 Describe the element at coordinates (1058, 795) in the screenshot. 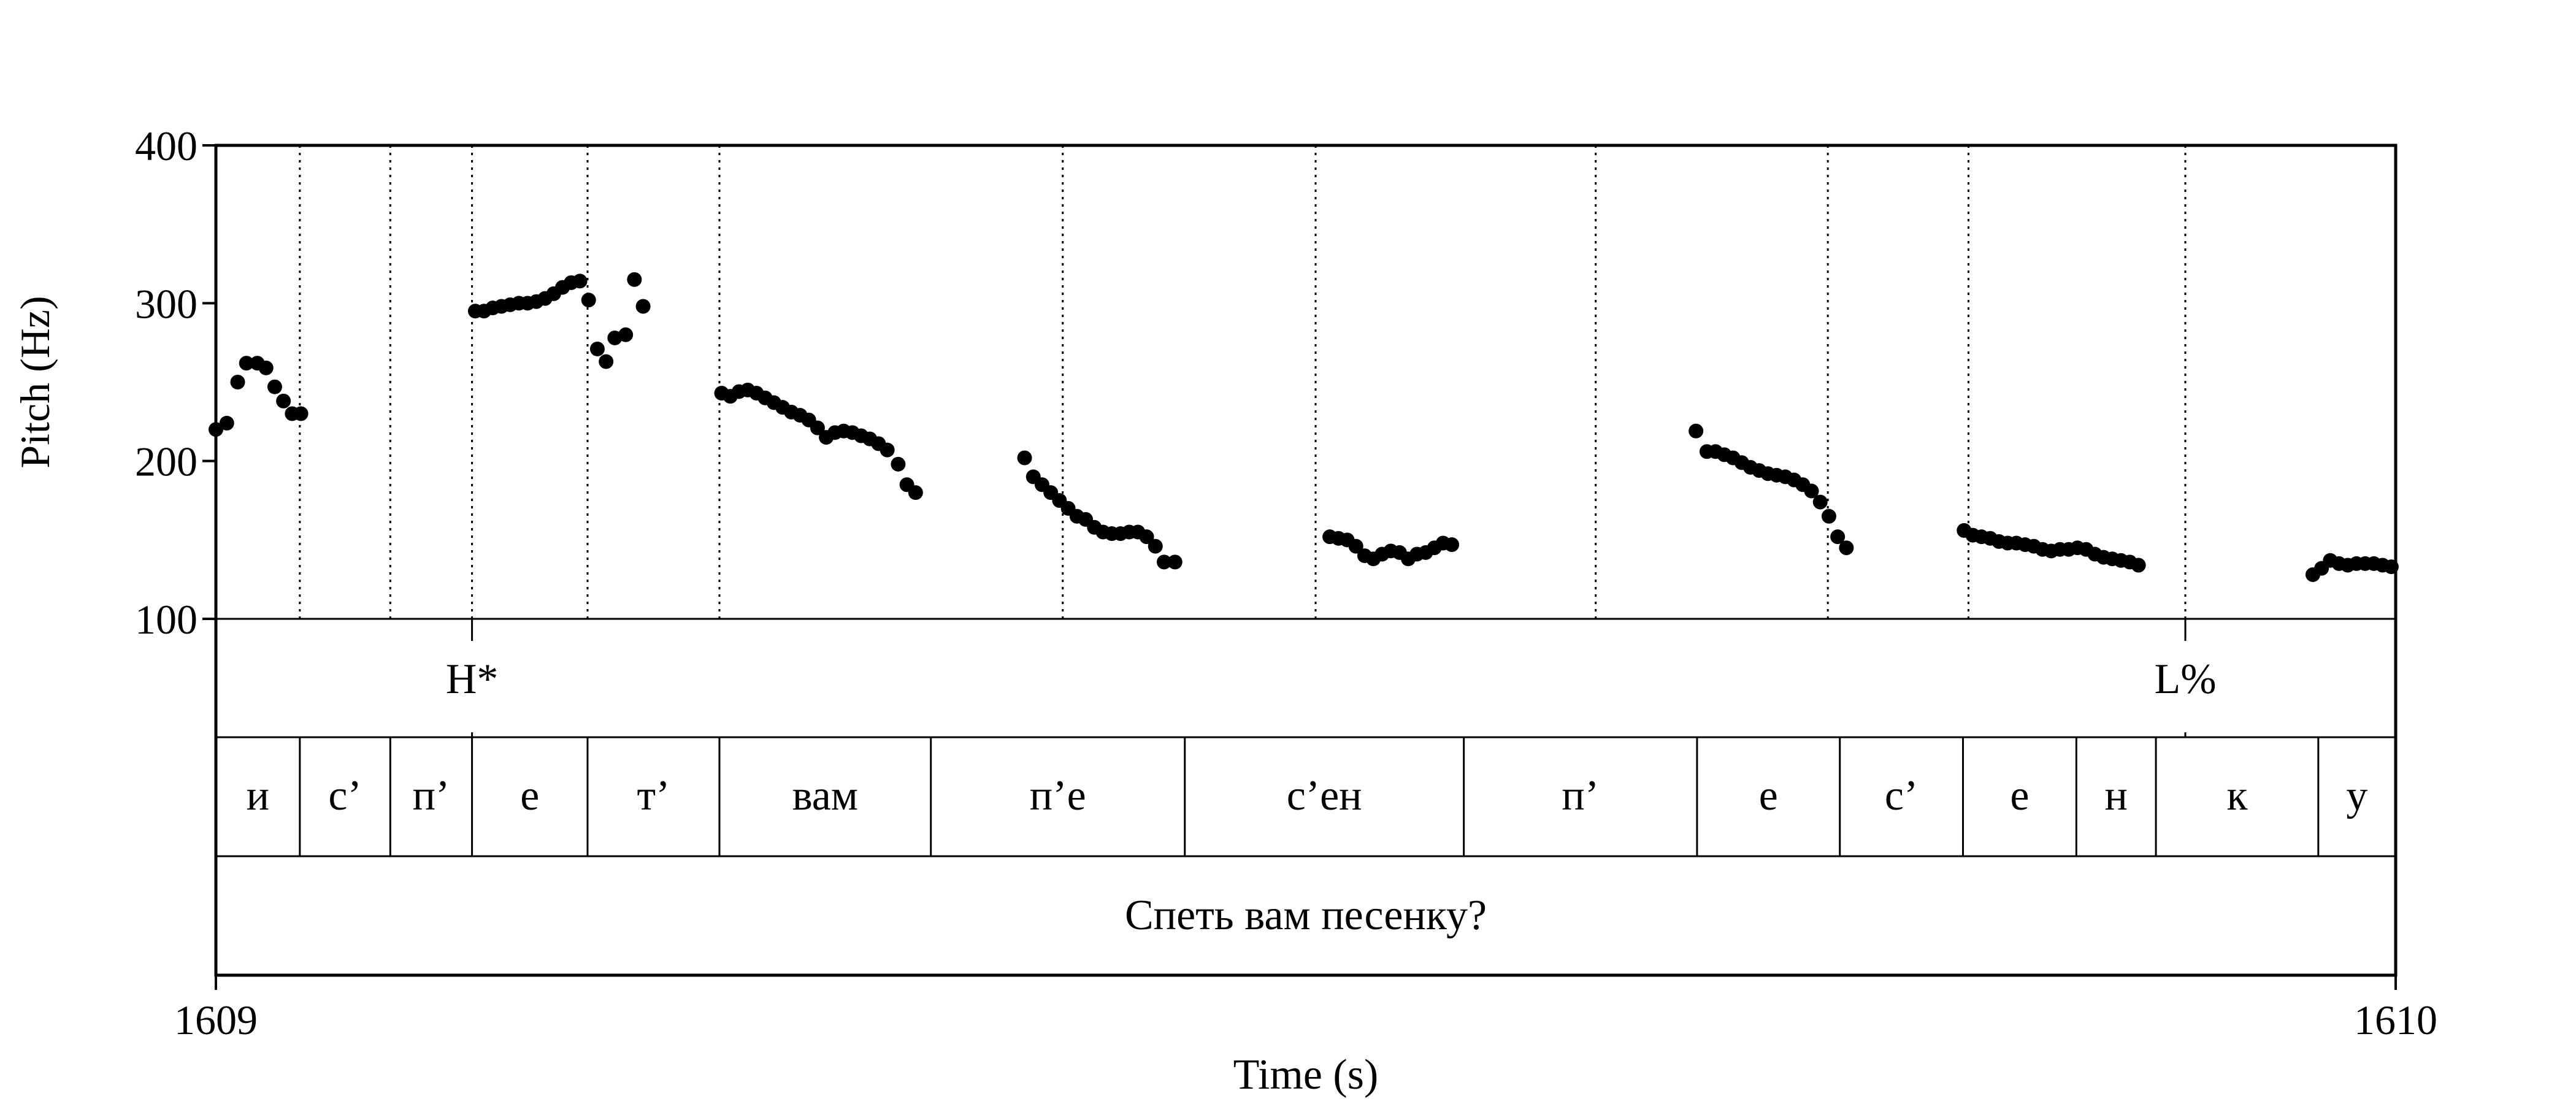

I see `segment-label: п’е` at that location.